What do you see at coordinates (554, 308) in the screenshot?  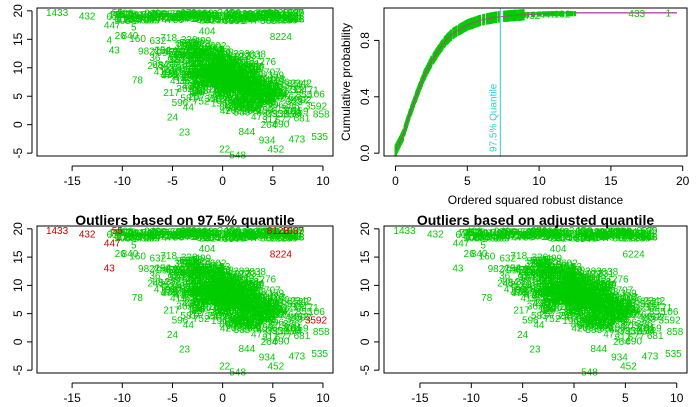 I see `point-label: 506` at bounding box center [554, 308].